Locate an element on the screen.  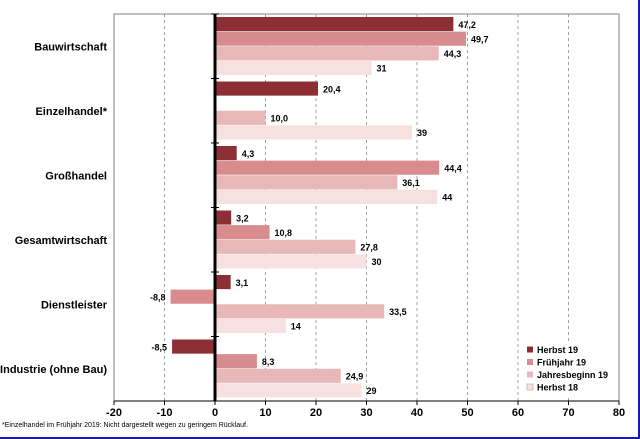
data-label: 36,1 is located at coordinates (411, 183).